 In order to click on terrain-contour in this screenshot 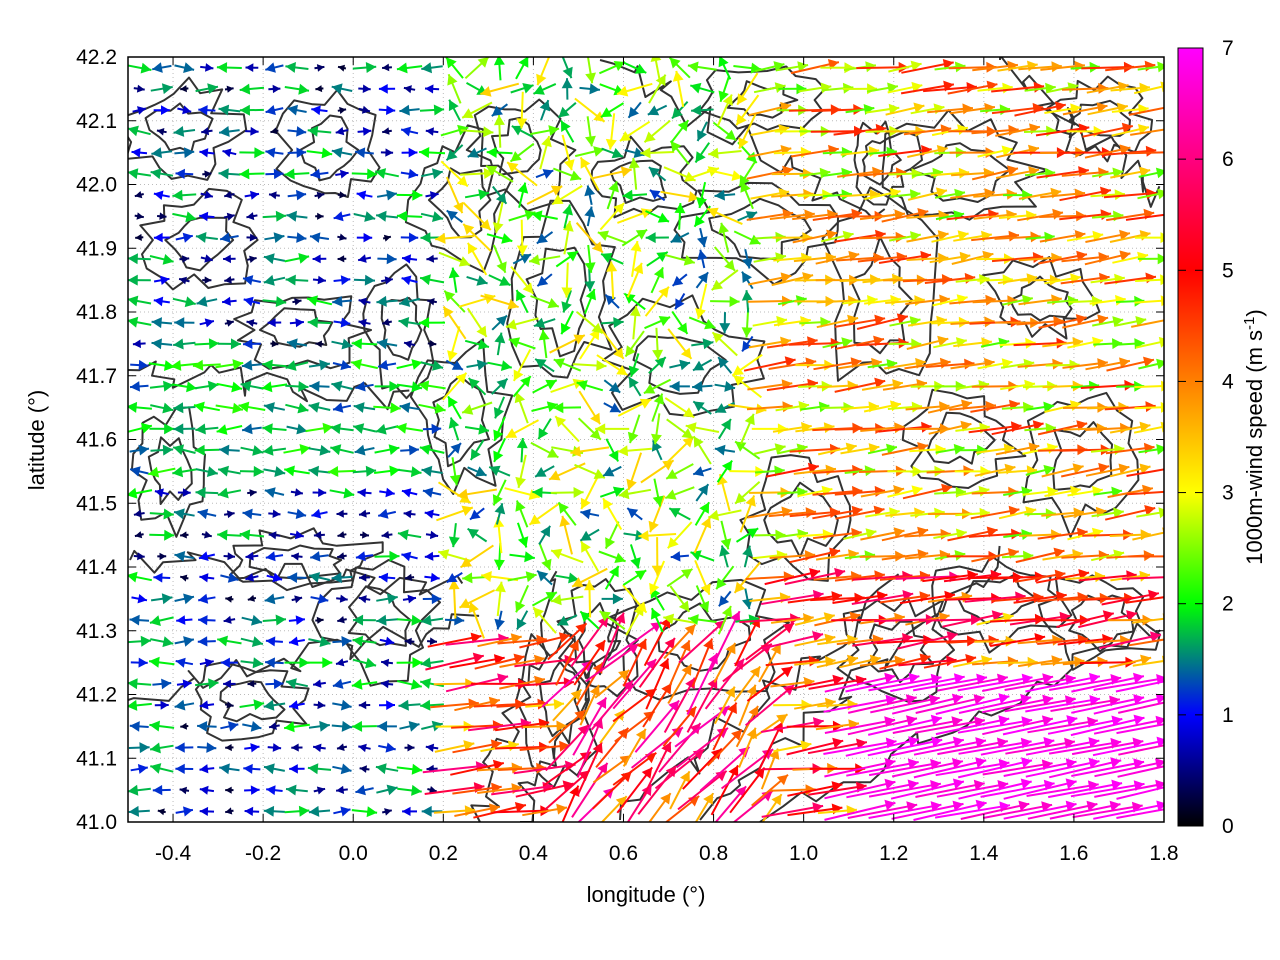, I will do `click(306, 559)`.